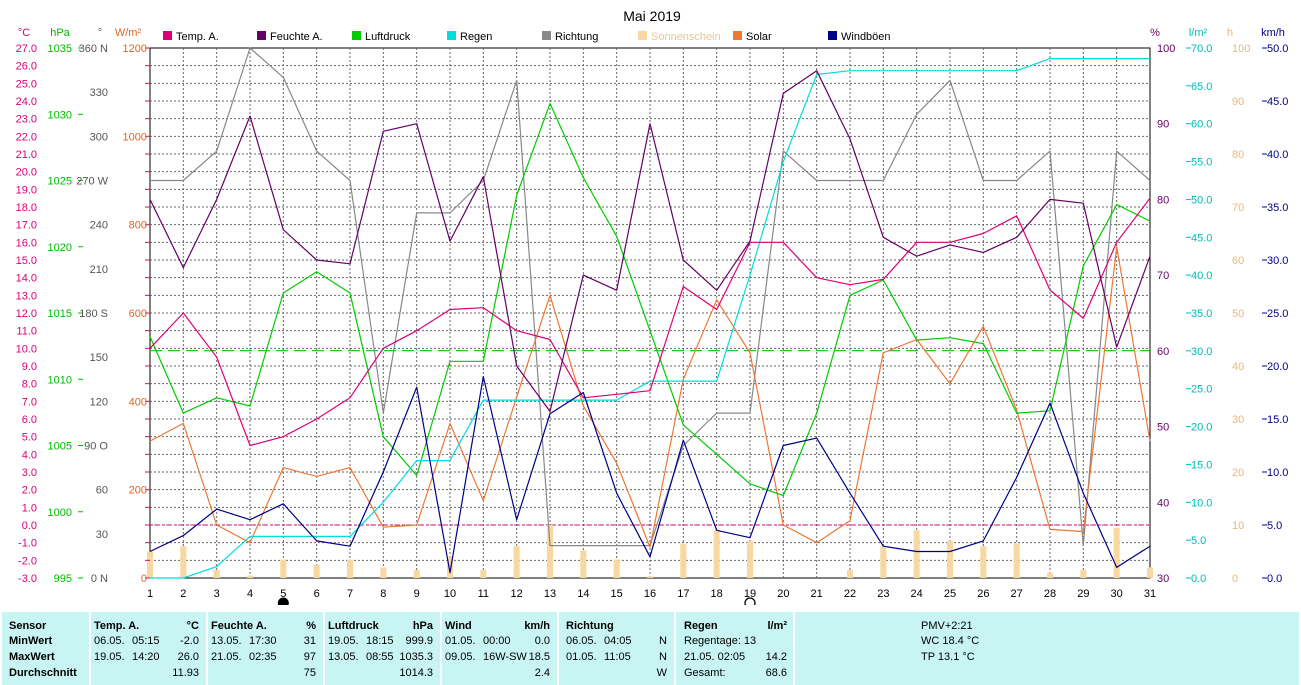  I want to click on pressure-tick-label: 1030, so click(60, 115).